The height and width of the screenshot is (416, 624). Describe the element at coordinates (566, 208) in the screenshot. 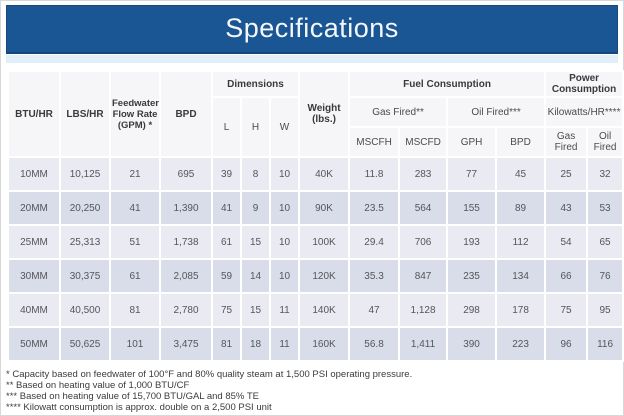

I see `table-cell: 43` at that location.